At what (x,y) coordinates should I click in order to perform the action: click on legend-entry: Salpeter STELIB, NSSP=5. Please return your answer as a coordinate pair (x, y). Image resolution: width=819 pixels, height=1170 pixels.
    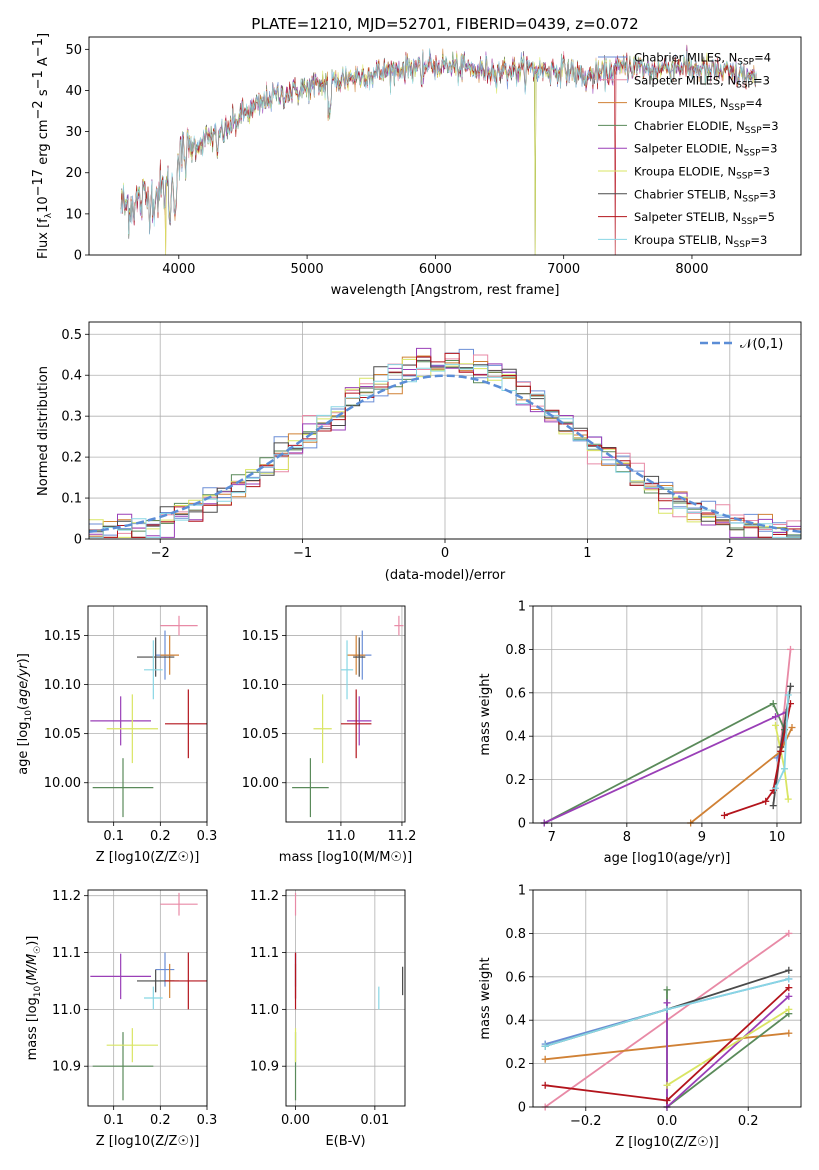
    Looking at the image, I should click on (704, 218).